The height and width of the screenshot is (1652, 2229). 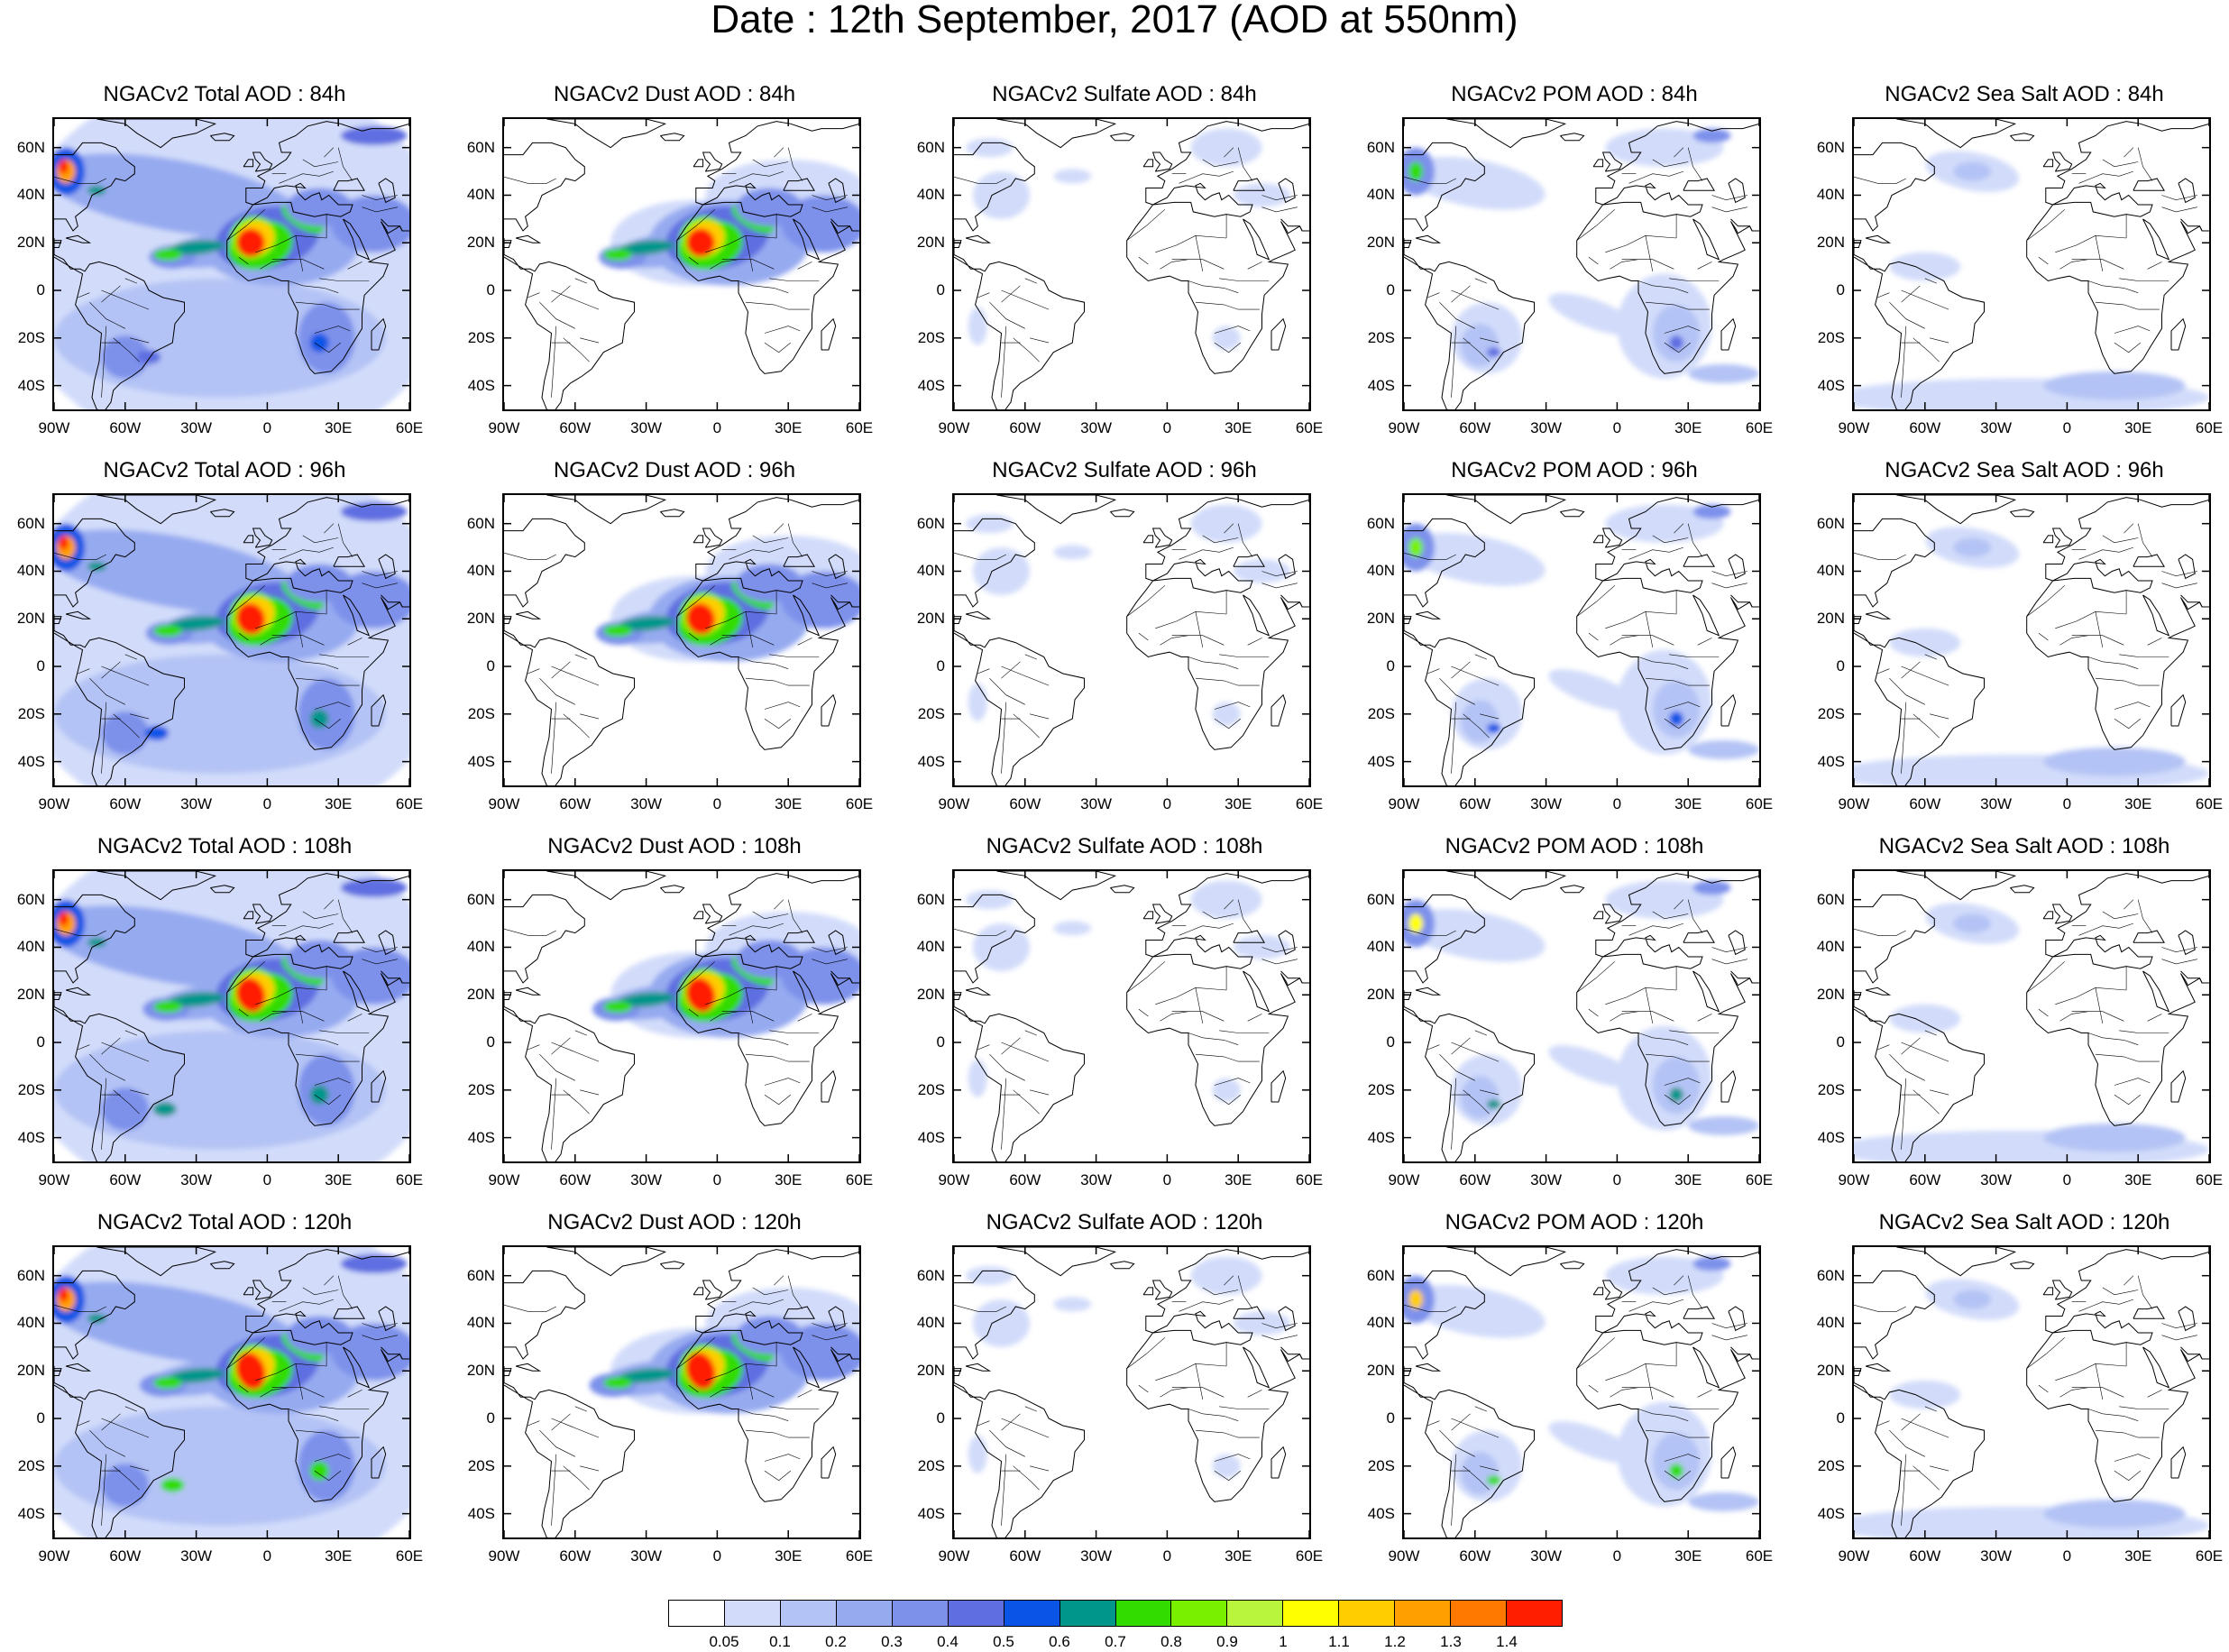 I want to click on lon-tick-label: 90W, so click(x=1854, y=428).